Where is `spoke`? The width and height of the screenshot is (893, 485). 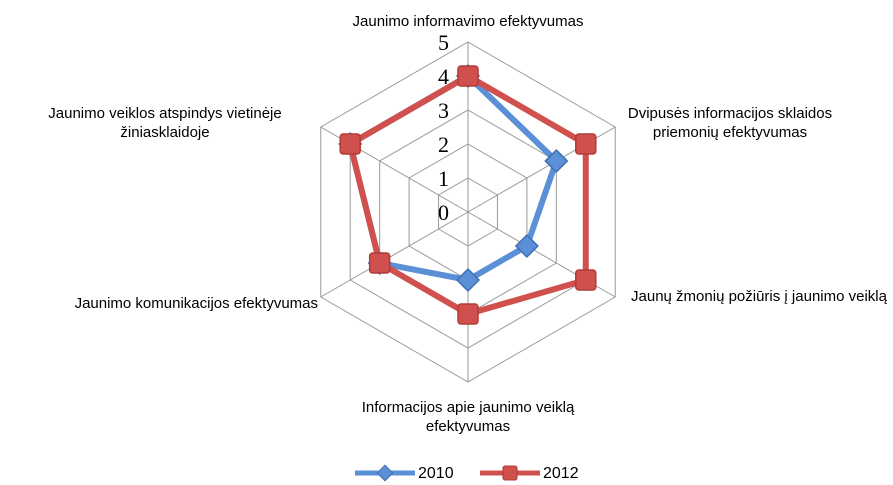
spoke is located at coordinates (394, 254).